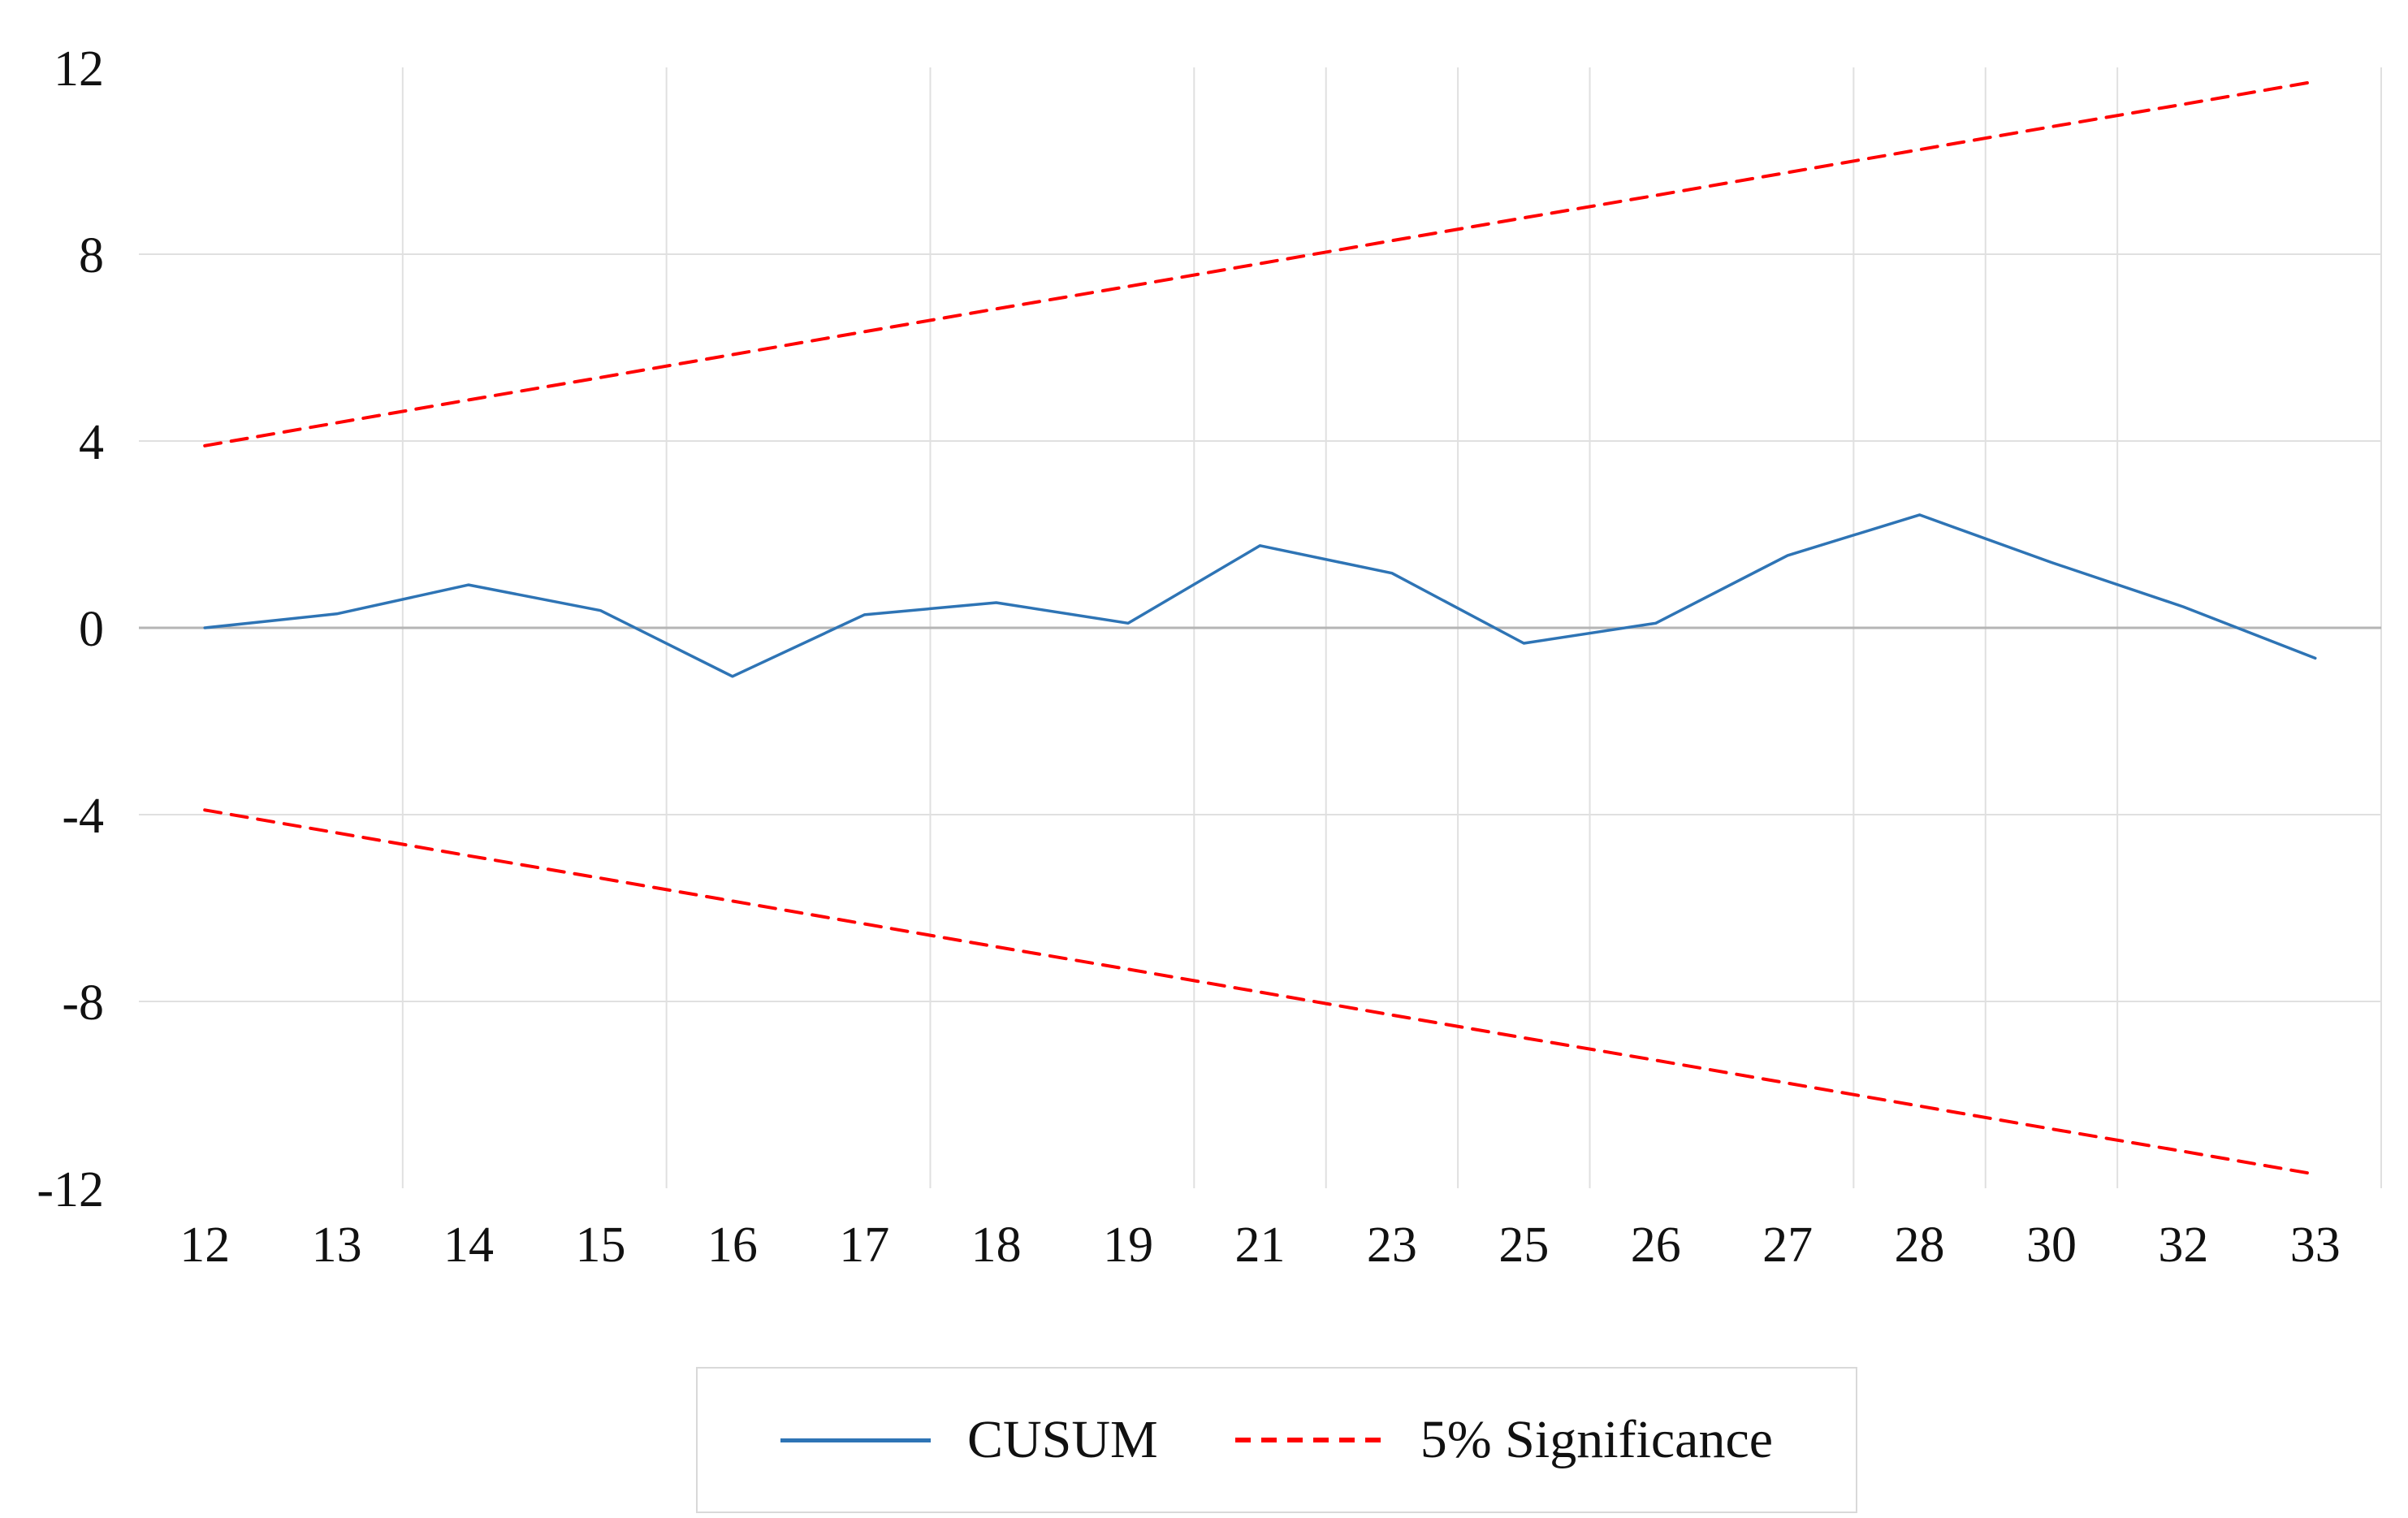 This screenshot has width=2408, height=1518. What do you see at coordinates (91, 255) in the screenshot?
I see `y-tick-label: 8` at bounding box center [91, 255].